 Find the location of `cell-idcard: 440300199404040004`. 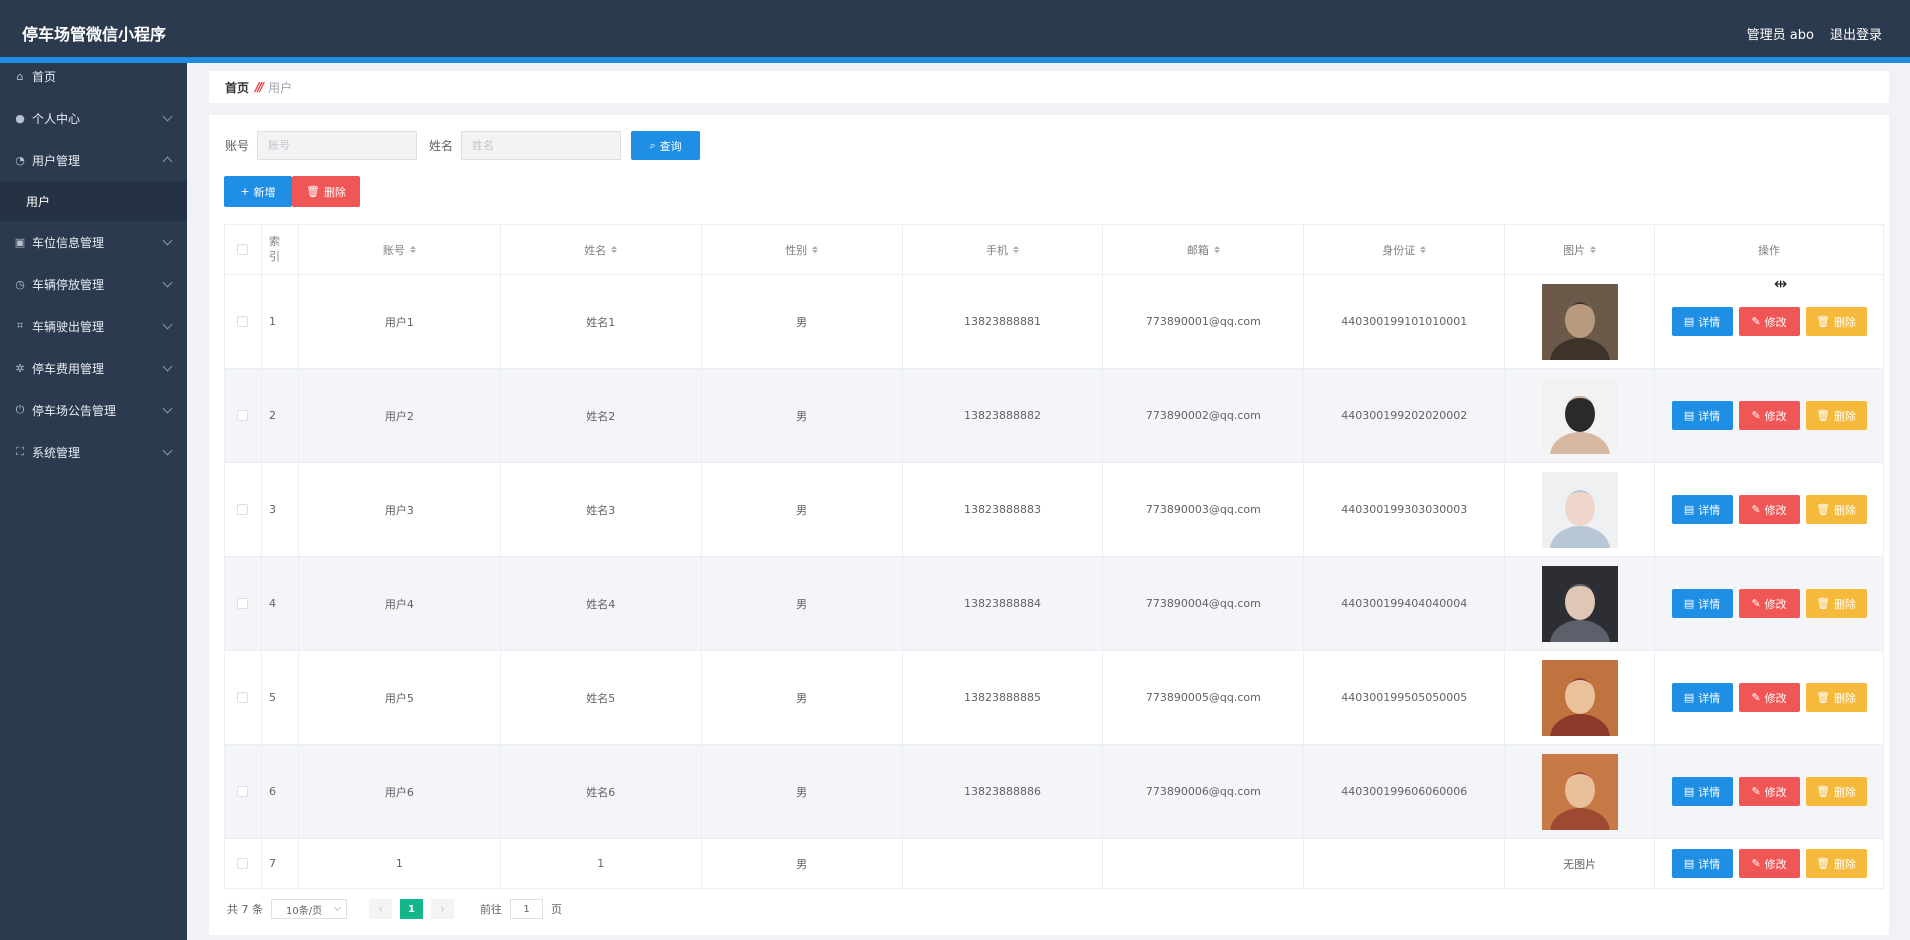

cell-idcard: 440300199404040004 is located at coordinates (1405, 603).